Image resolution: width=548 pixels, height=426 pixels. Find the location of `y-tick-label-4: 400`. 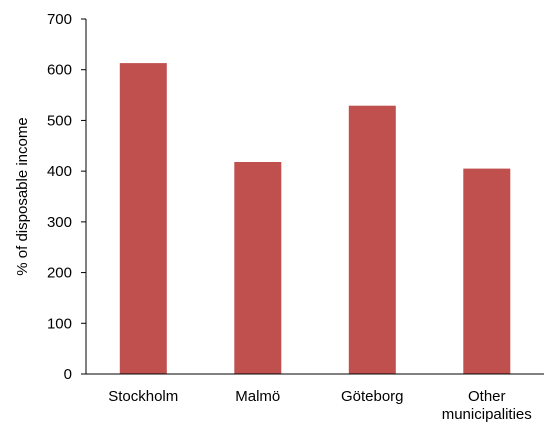

y-tick-label-4: 400 is located at coordinates (59, 171).